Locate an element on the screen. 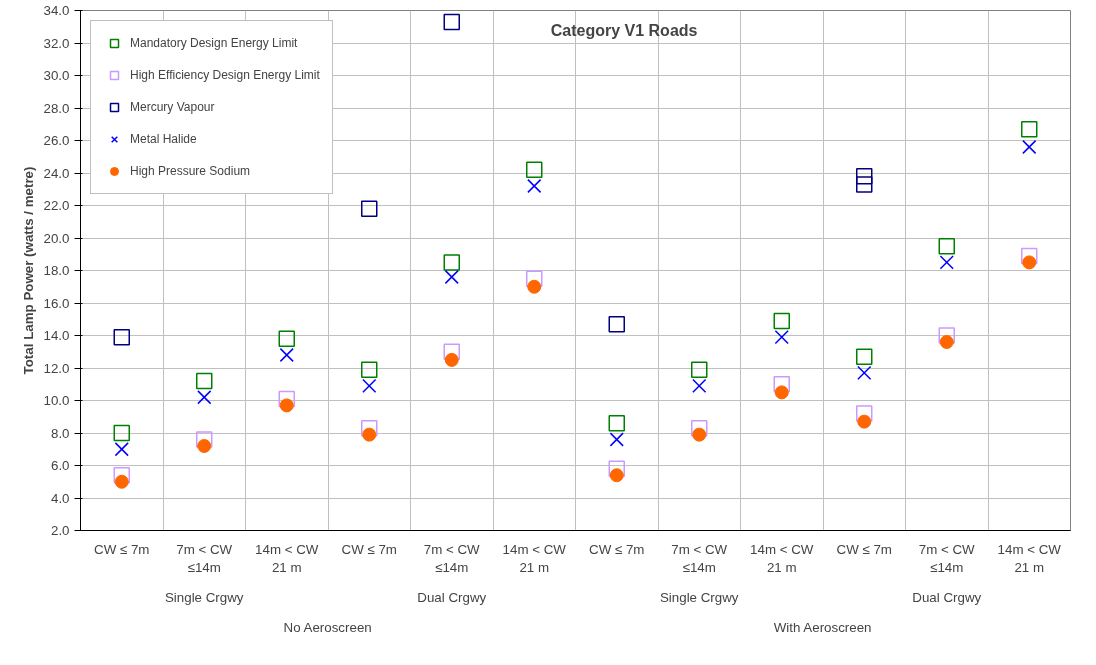 The height and width of the screenshot is (665, 1096). y-tick-label: 34.0 is located at coordinates (56, 10).